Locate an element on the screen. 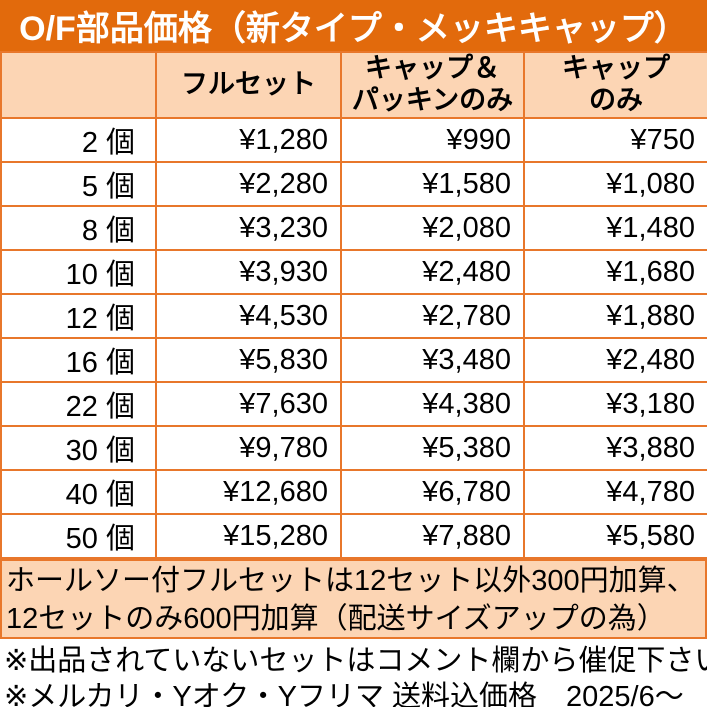 The height and width of the screenshot is (707, 707). price-cell-full-set: ¥9,780 is located at coordinates (248, 448).